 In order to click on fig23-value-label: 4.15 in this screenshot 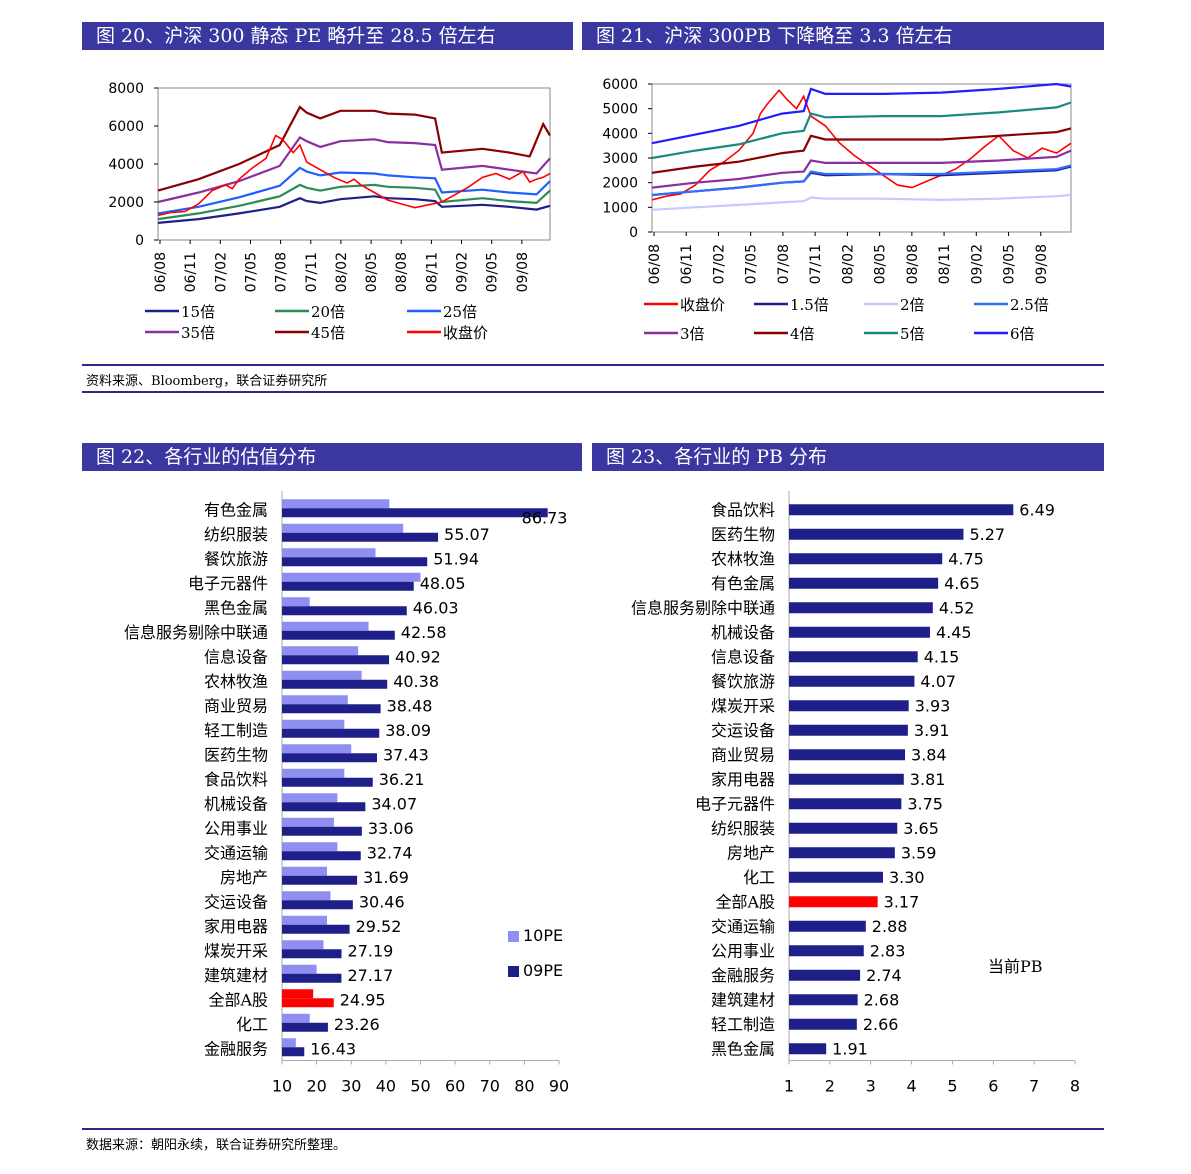, I will do `click(942, 656)`.